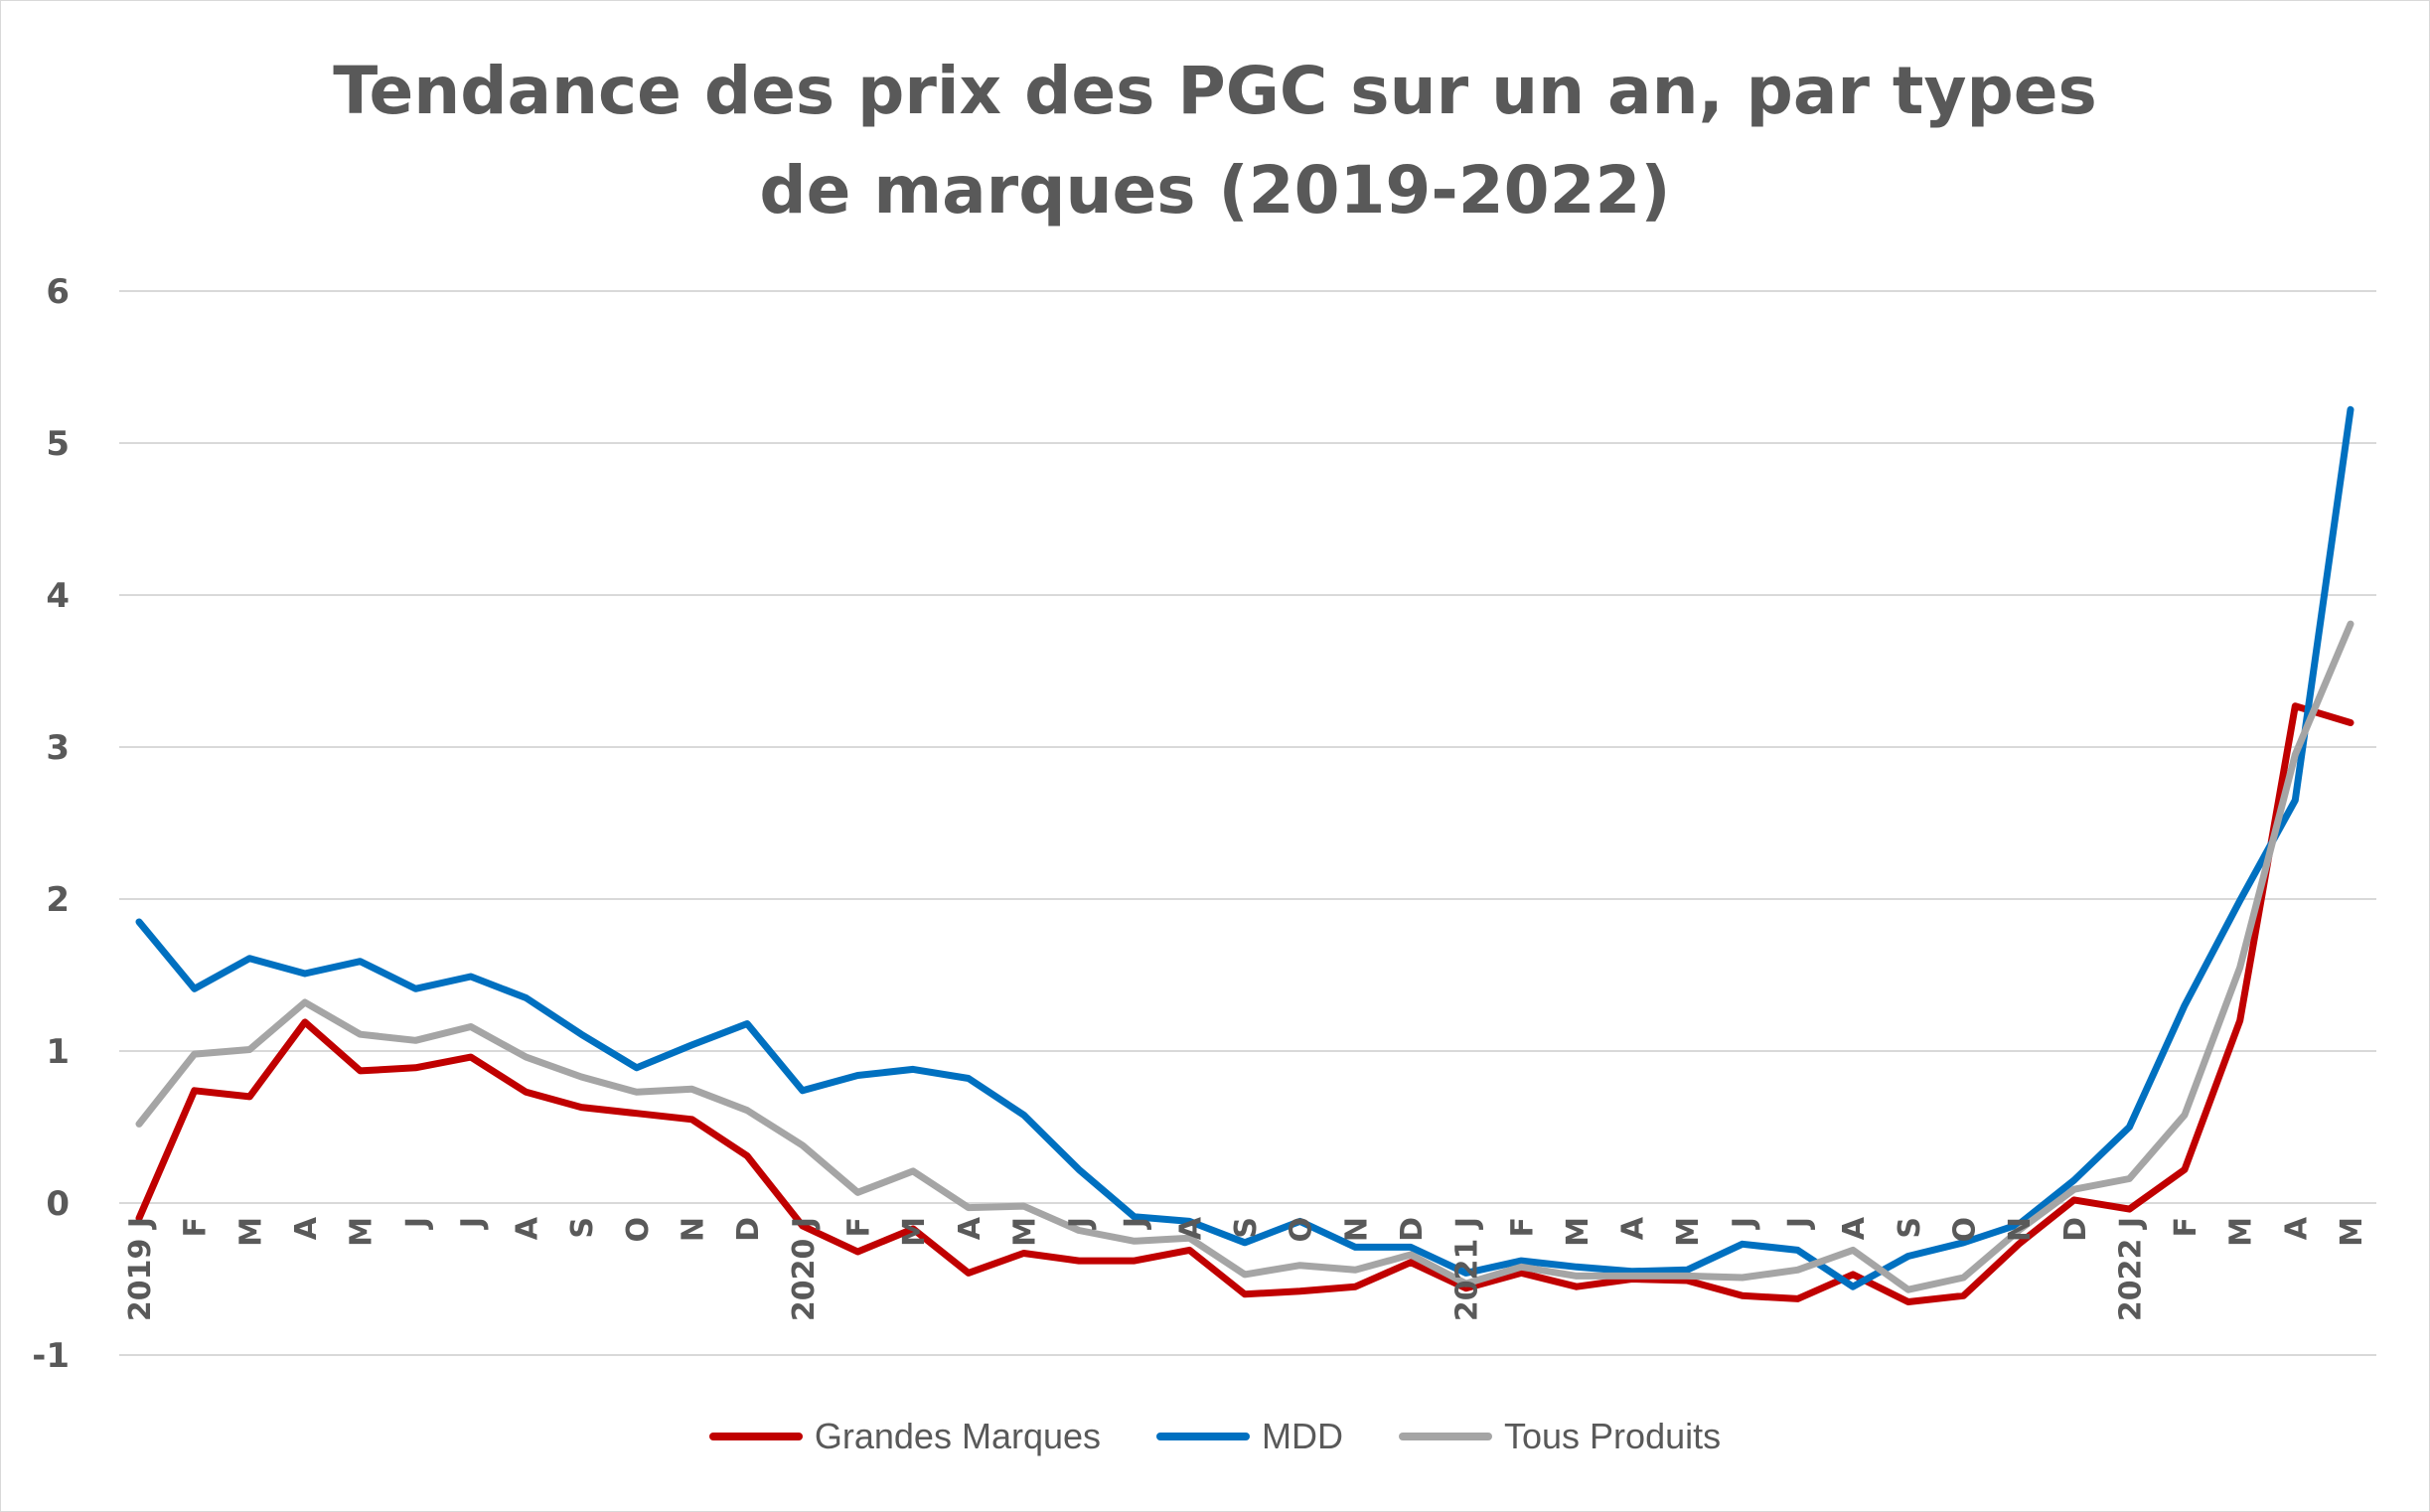 The image size is (2430, 1512). What do you see at coordinates (51, 1356) in the screenshot?
I see `y-tick-label: -1` at bounding box center [51, 1356].